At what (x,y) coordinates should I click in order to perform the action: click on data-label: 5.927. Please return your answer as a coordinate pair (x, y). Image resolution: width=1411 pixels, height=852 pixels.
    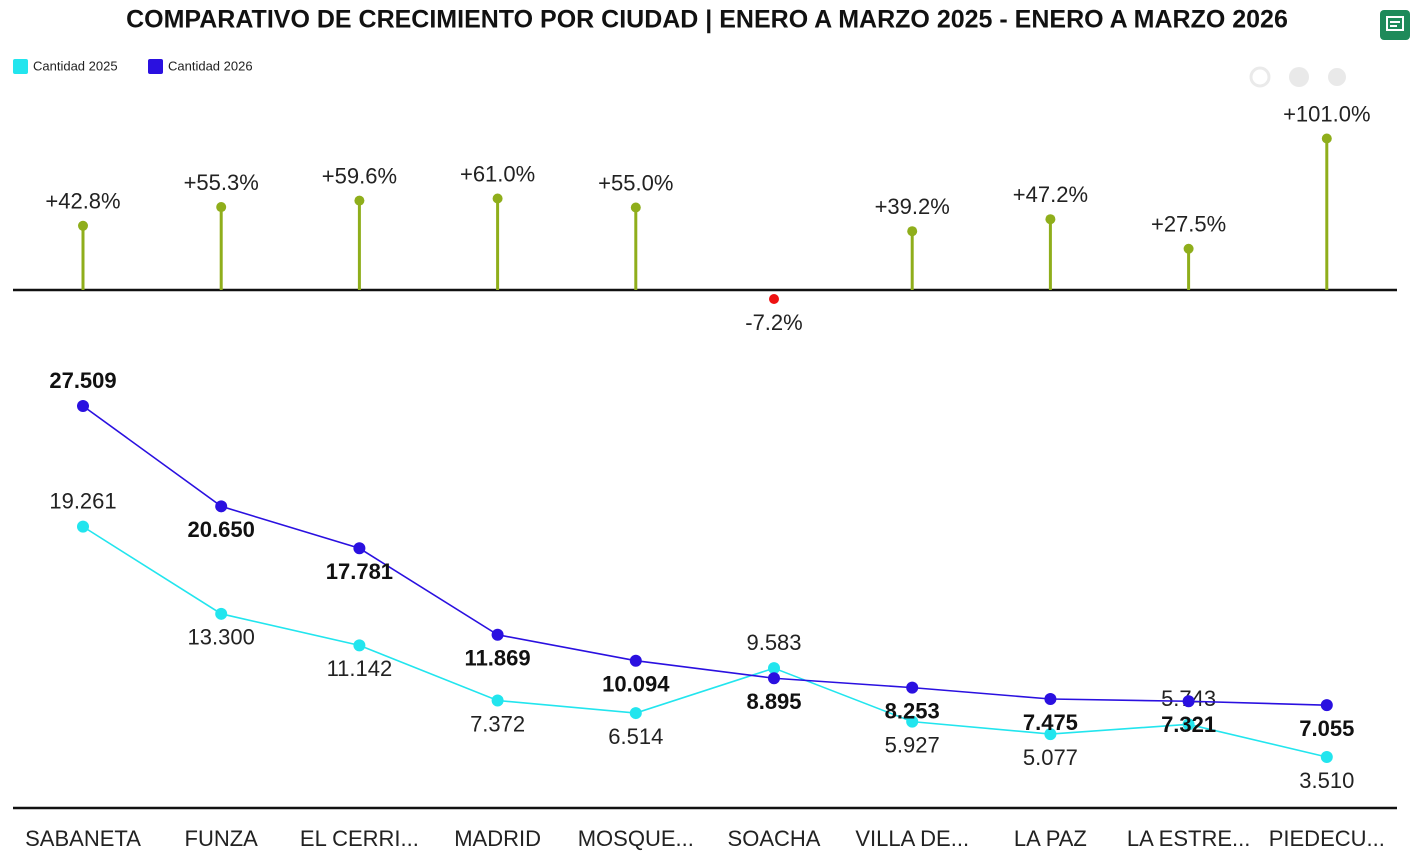
    Looking at the image, I should click on (912, 744).